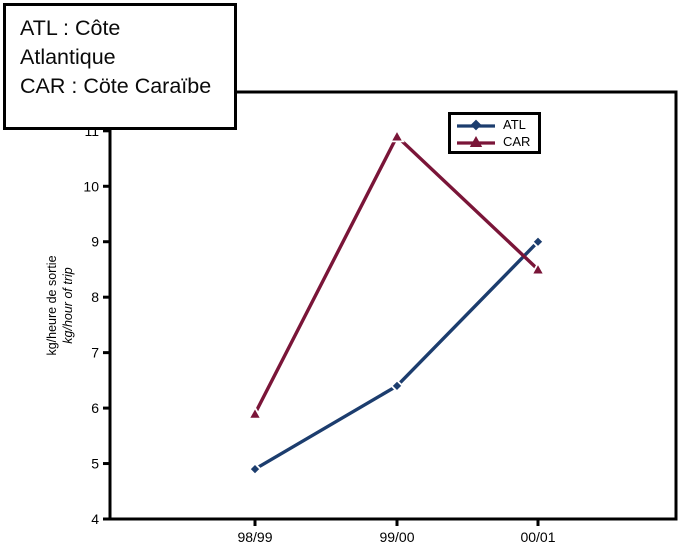 This screenshot has width=680, height=548. What do you see at coordinates (70, 28) in the screenshot?
I see `annotation-line: ATL : Côte` at bounding box center [70, 28].